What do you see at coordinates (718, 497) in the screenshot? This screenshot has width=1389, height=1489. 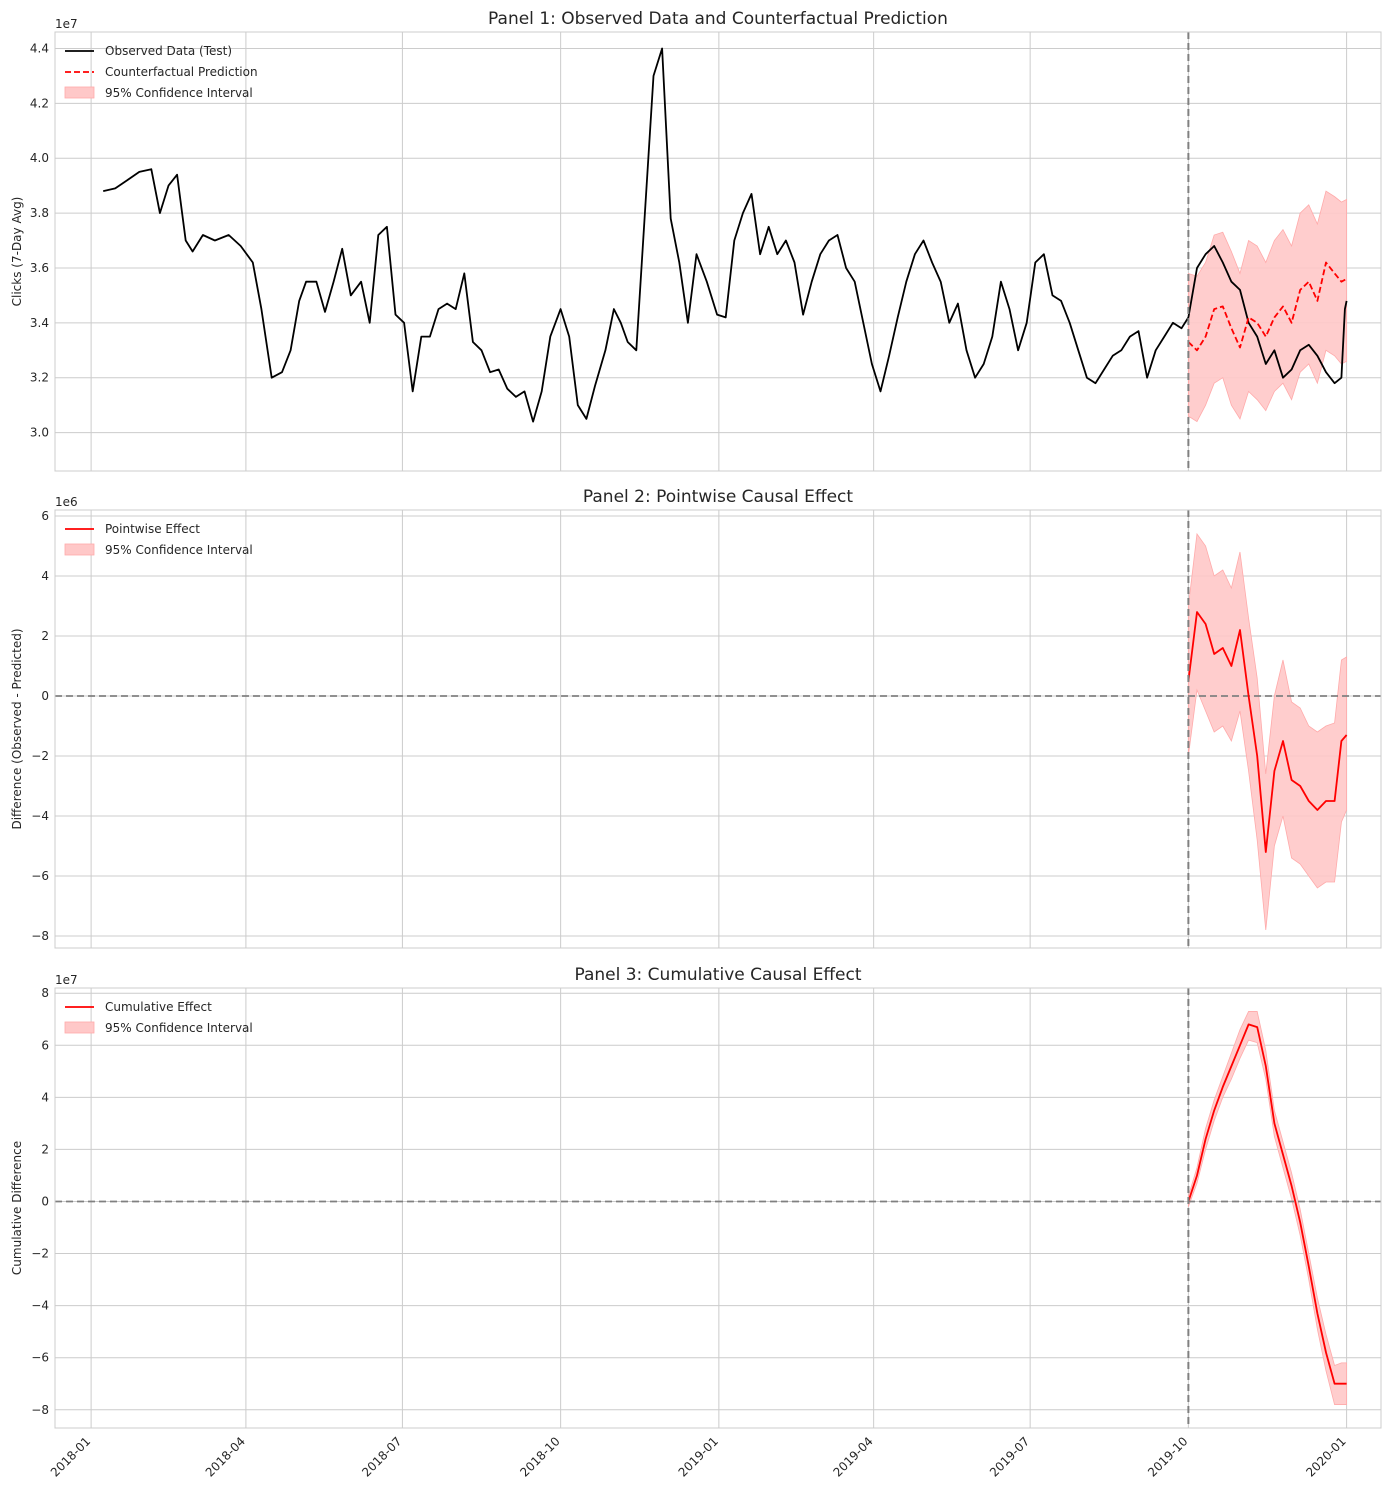 I see `panel-title: Panel 2: Pointwise Causal Effect` at bounding box center [718, 497].